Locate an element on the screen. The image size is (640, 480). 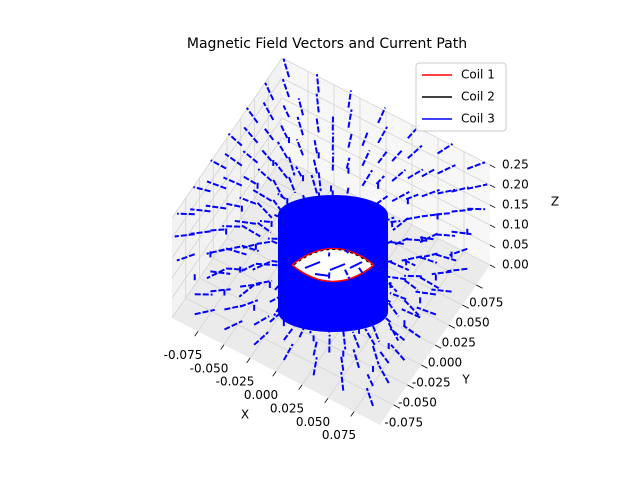
x-tick-label: 0.075 is located at coordinates (339, 435).